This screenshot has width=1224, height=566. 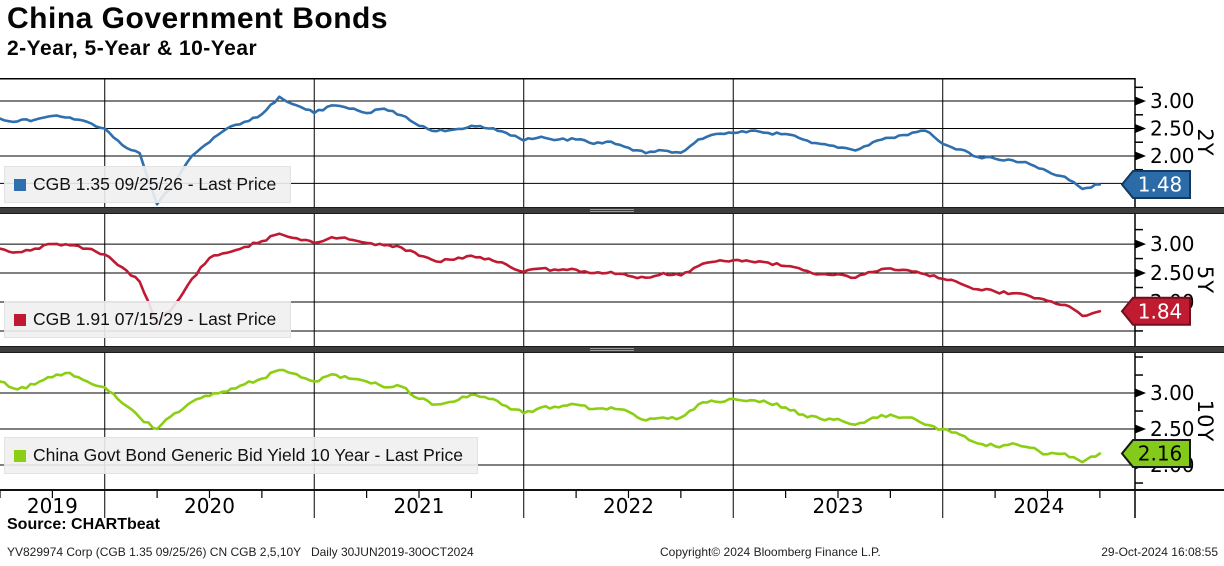 I want to click on svg-text: 2021, so click(x=419, y=506).